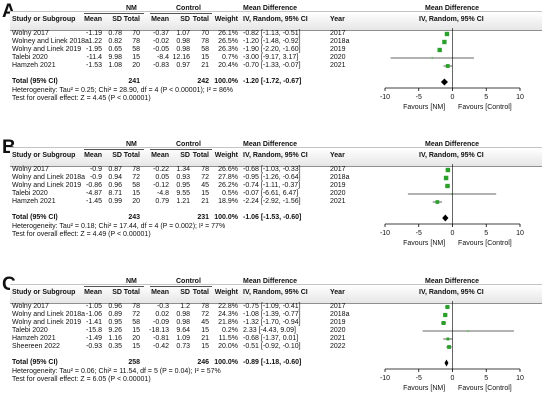 The width and height of the screenshot is (550, 410). I want to click on plot-header: Mean Difference, so click(452, 8).